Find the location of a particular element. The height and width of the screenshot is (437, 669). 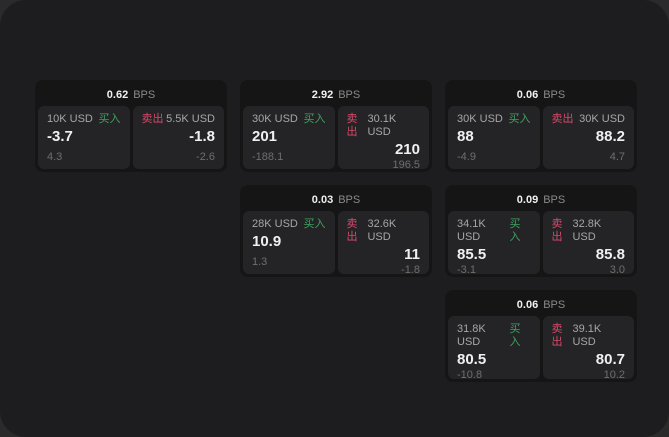

sell-change-value: 3.0 is located at coordinates (617, 270).